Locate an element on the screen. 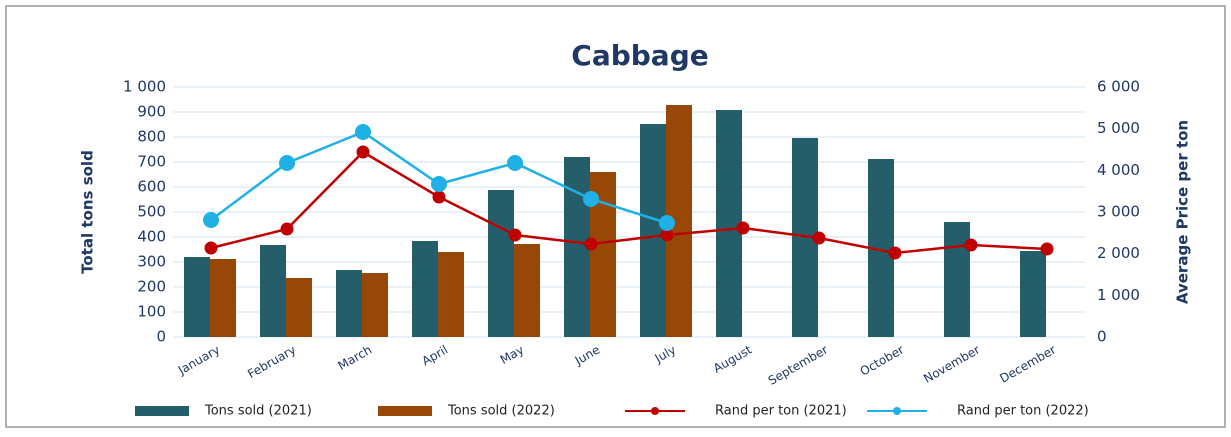 Image resolution: width=1231 pixels, height=437 pixels. chart-title: Cabbage is located at coordinates (639, 55).